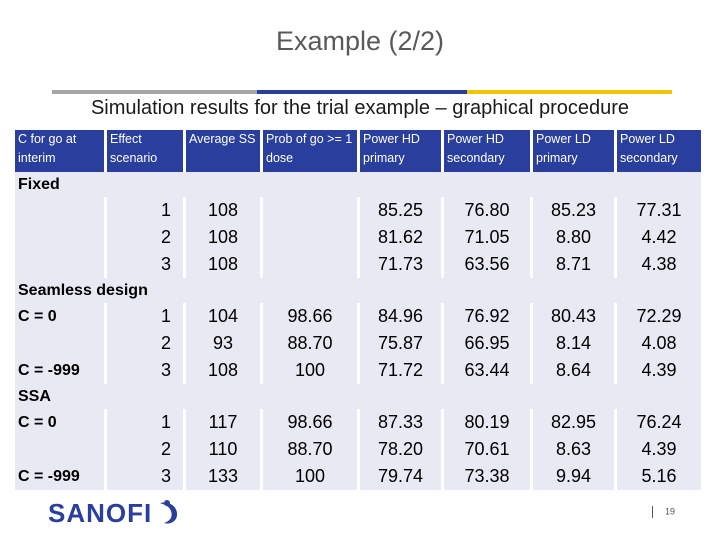  I want to click on sanofi-logo: SANOFI, so click(115, 513).